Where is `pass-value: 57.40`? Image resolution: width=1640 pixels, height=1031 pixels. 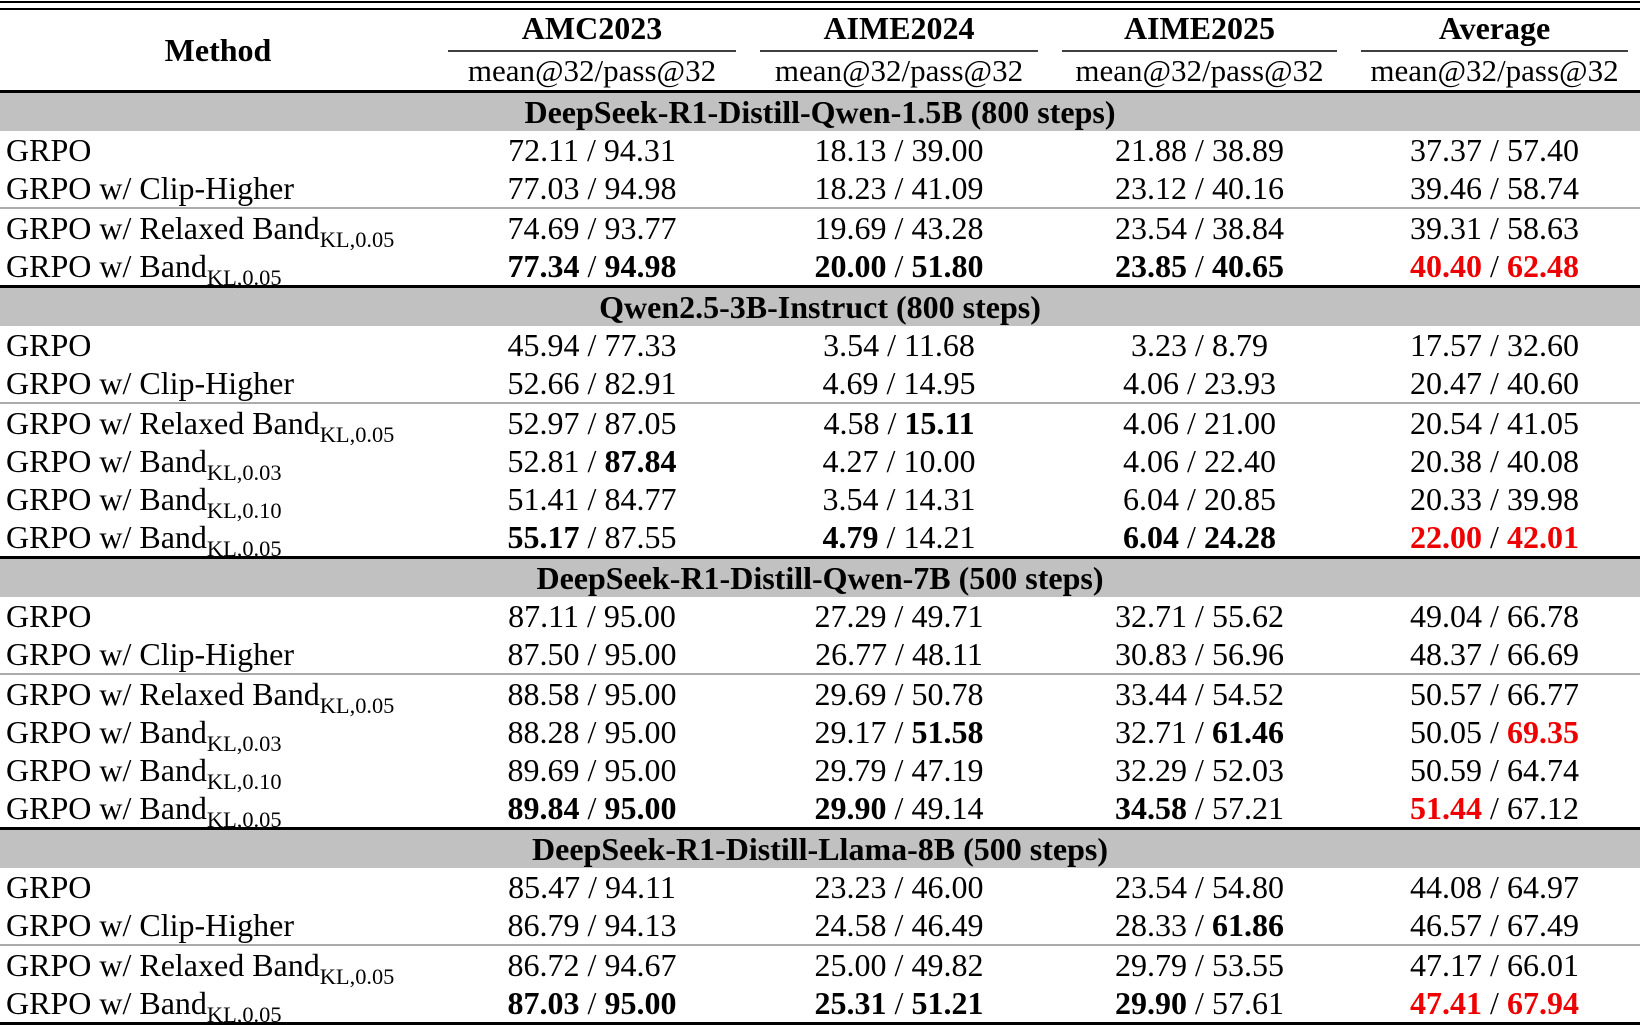
pass-value: 57.40 is located at coordinates (1542, 149).